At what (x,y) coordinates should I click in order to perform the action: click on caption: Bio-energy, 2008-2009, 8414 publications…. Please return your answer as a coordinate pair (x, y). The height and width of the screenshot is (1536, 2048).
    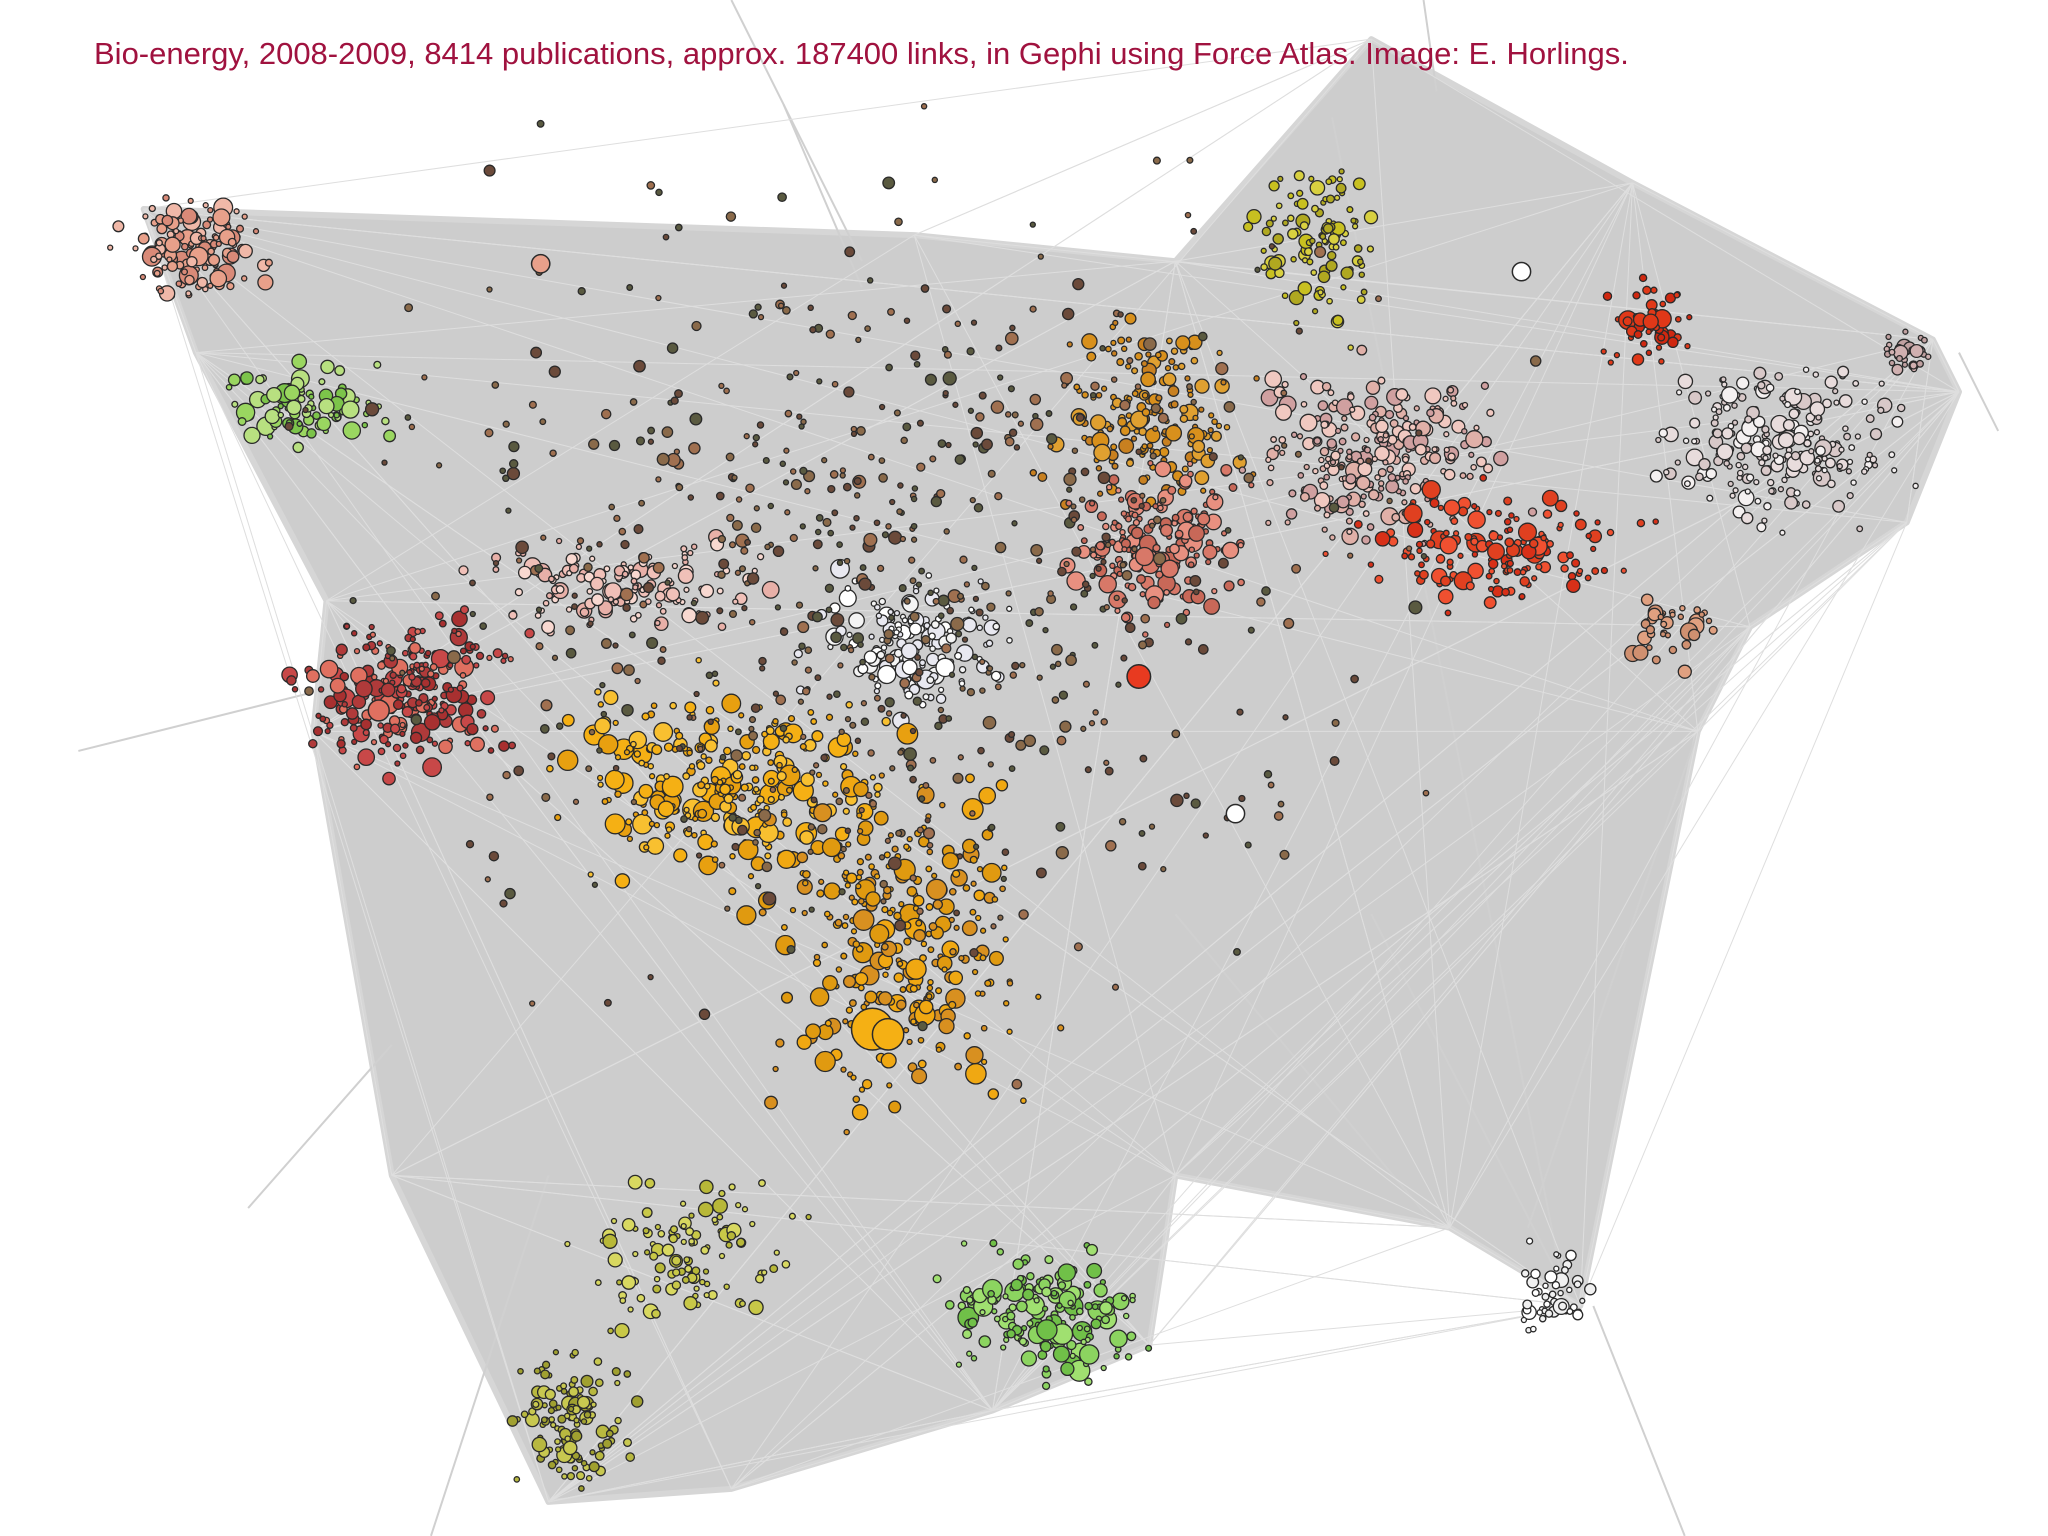
    Looking at the image, I should click on (861, 53).